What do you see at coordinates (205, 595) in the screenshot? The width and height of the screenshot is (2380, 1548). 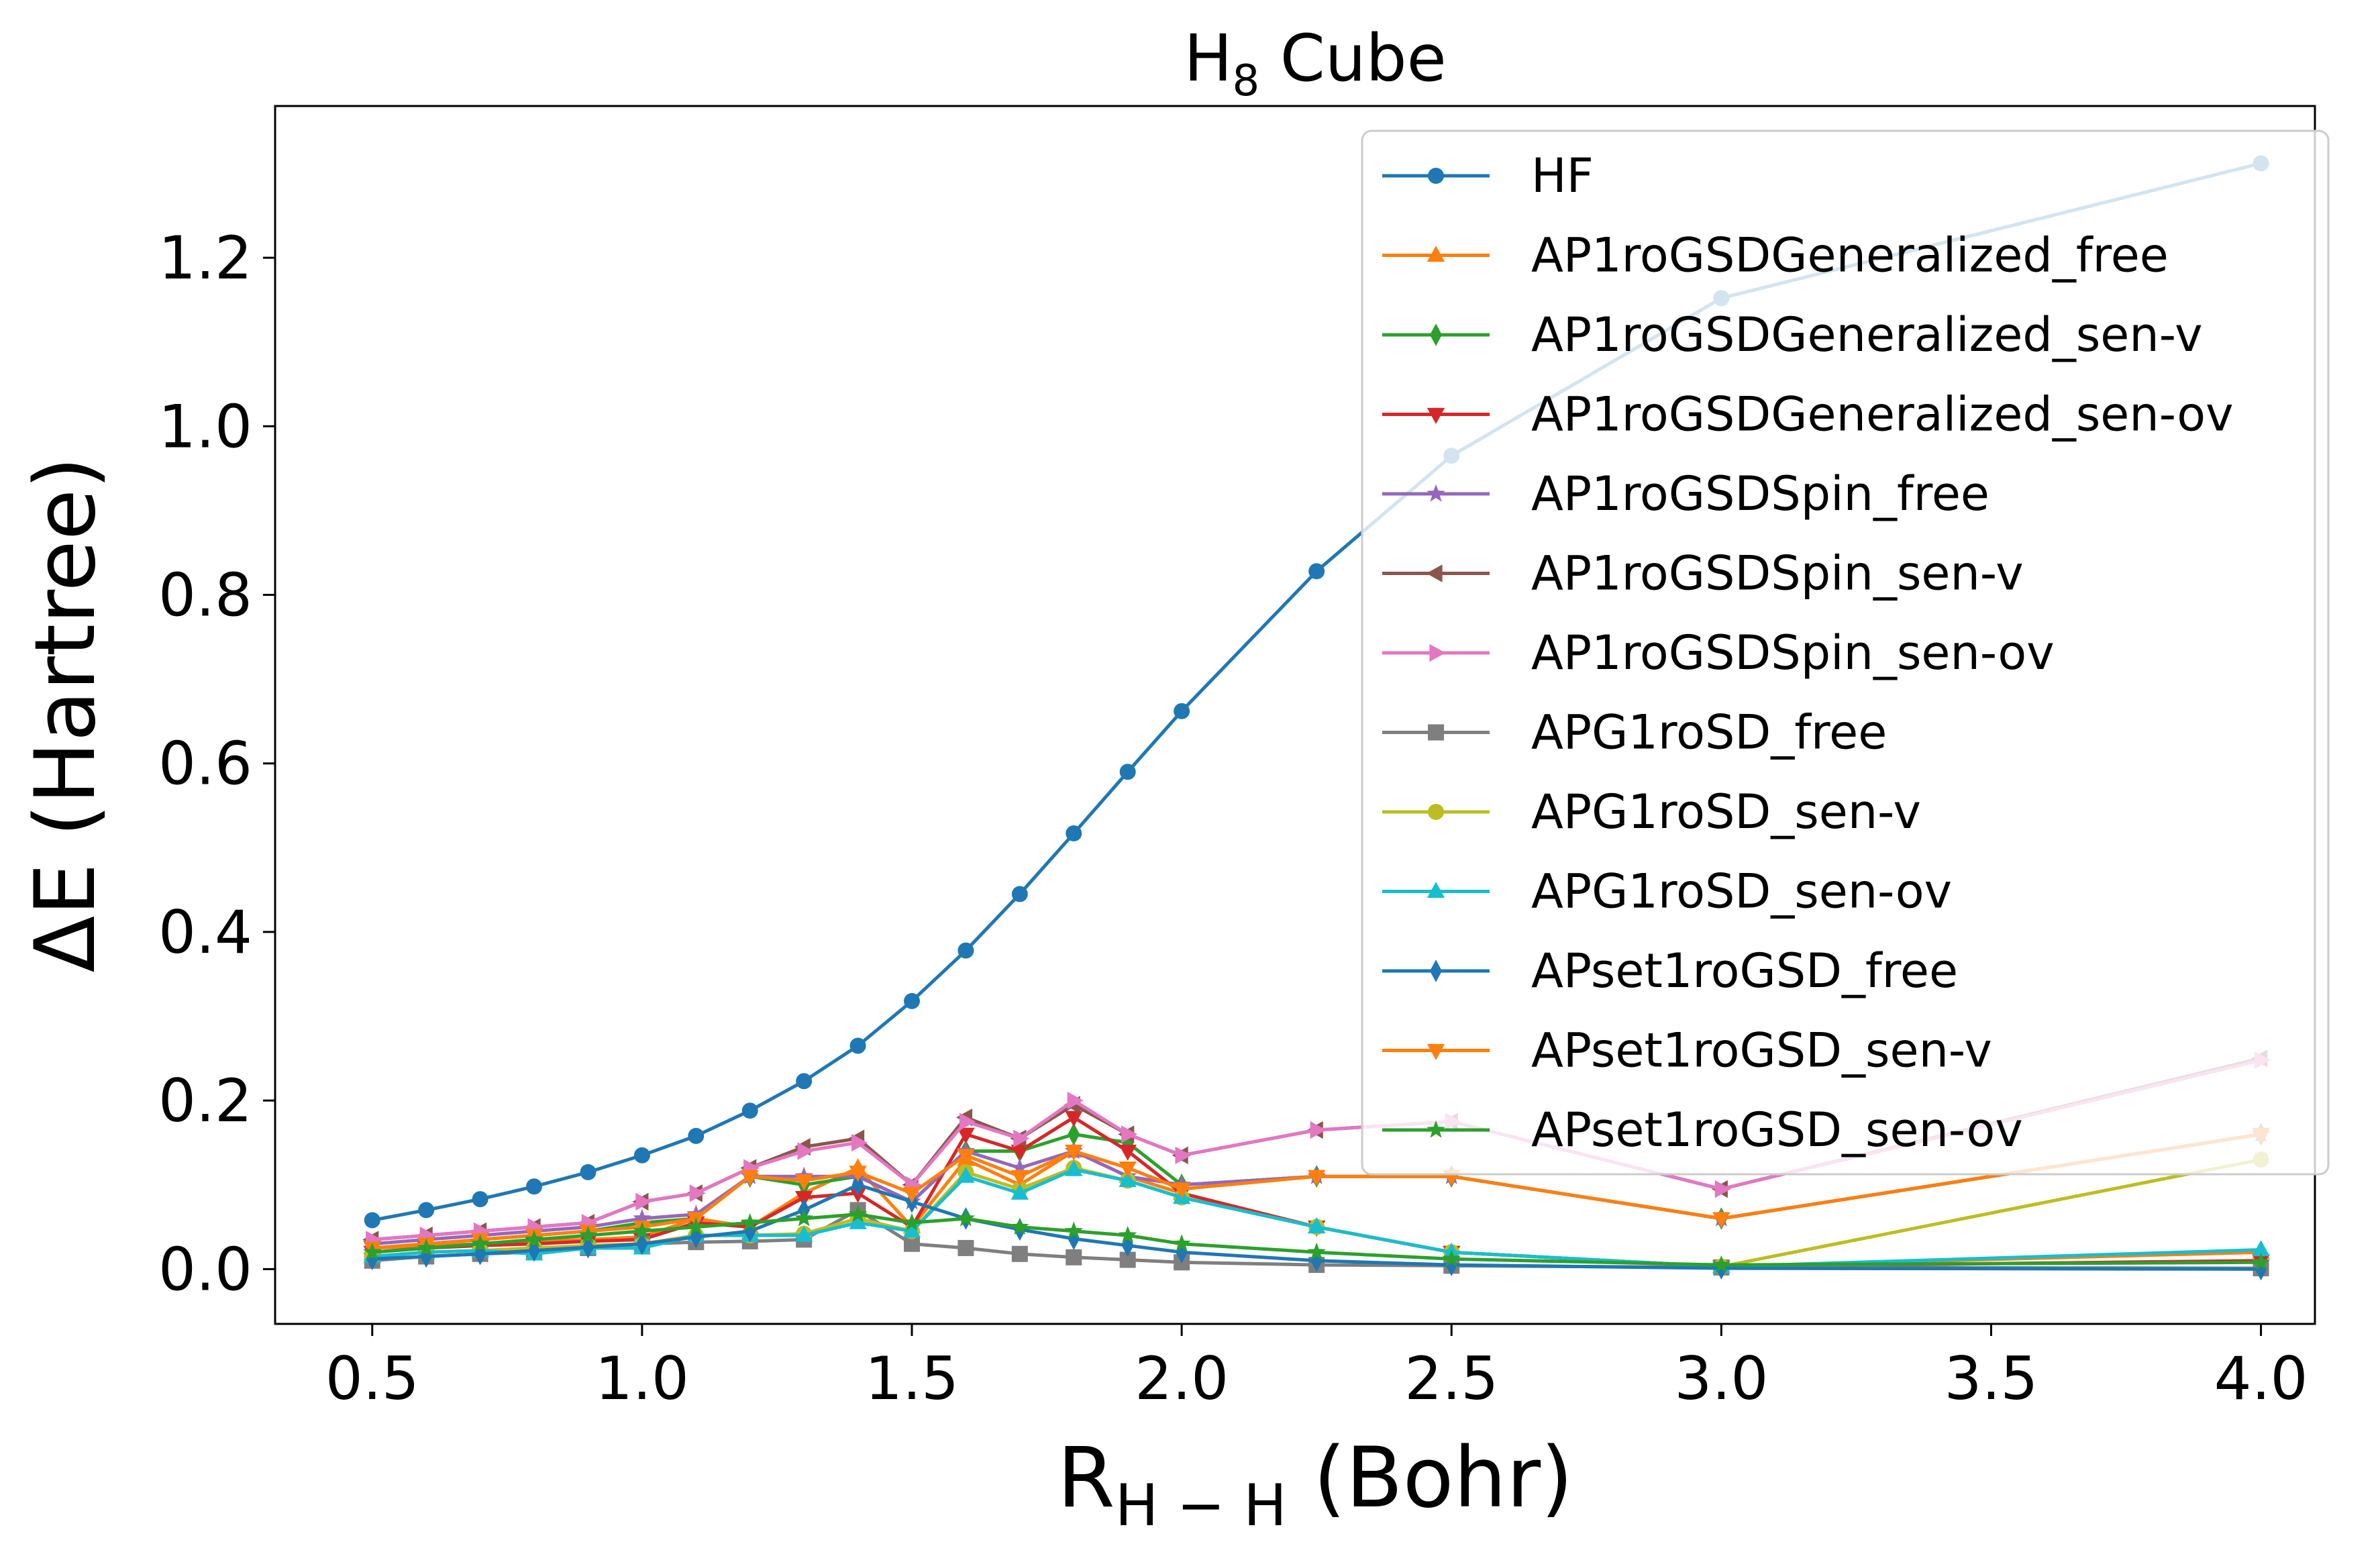 I see `y-tick-label: 0.8` at bounding box center [205, 595].